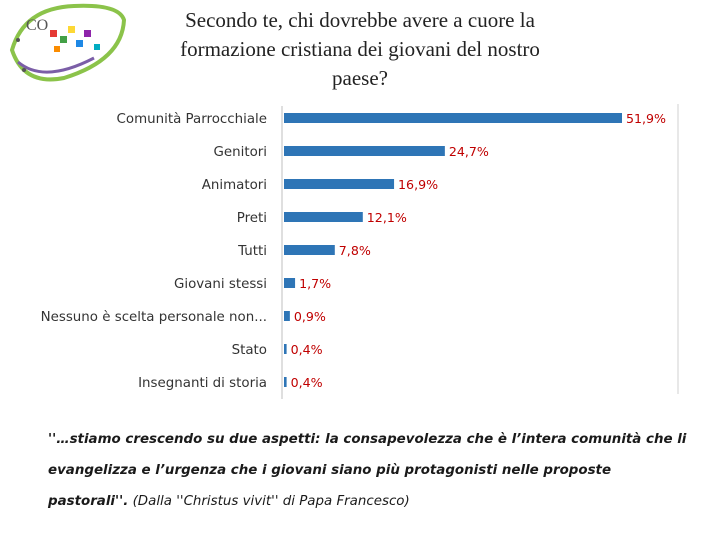  I want to click on logo-swirl-inner, so click(56, 65).